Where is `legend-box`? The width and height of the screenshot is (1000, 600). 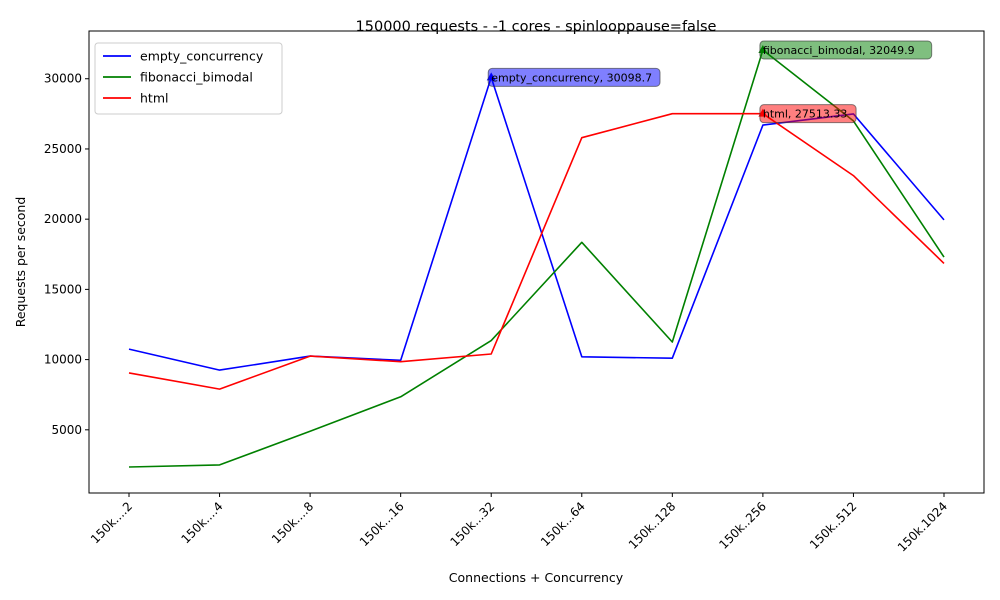 legend-box is located at coordinates (188, 78).